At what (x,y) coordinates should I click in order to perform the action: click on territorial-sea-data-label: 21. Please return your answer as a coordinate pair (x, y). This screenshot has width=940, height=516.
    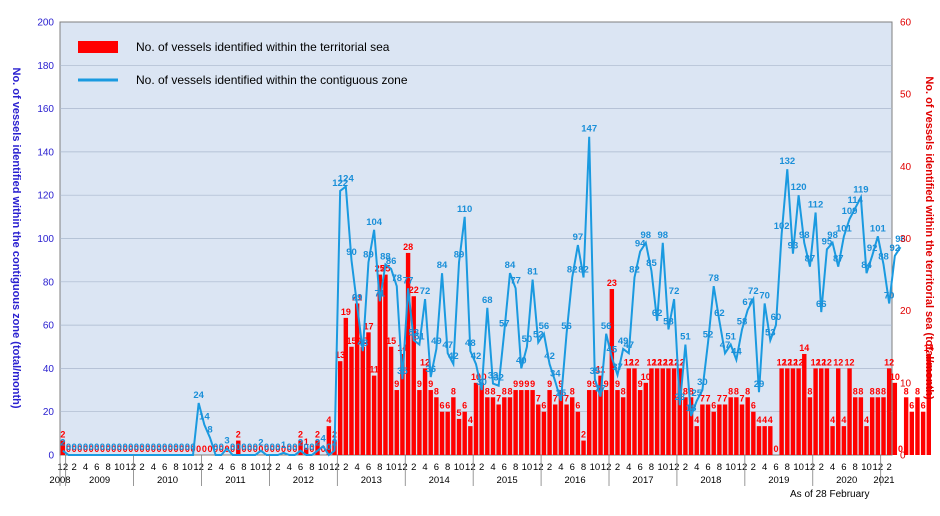
    Looking at the image, I should click on (357, 297).